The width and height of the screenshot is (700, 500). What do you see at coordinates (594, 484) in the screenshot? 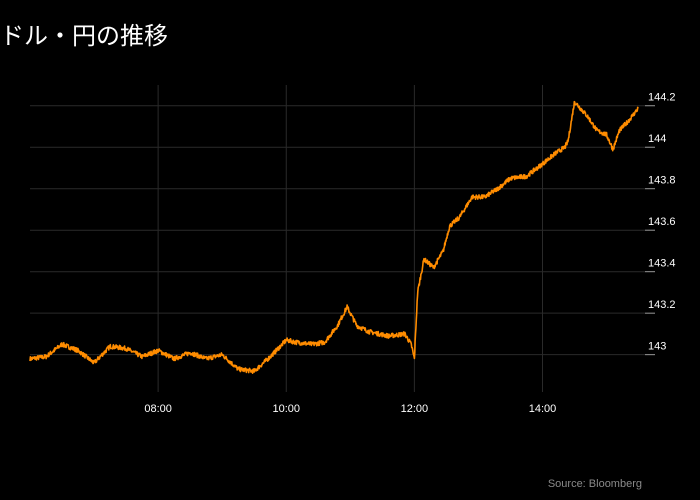
I see `source-note: Source: Bloomberg` at bounding box center [594, 484].